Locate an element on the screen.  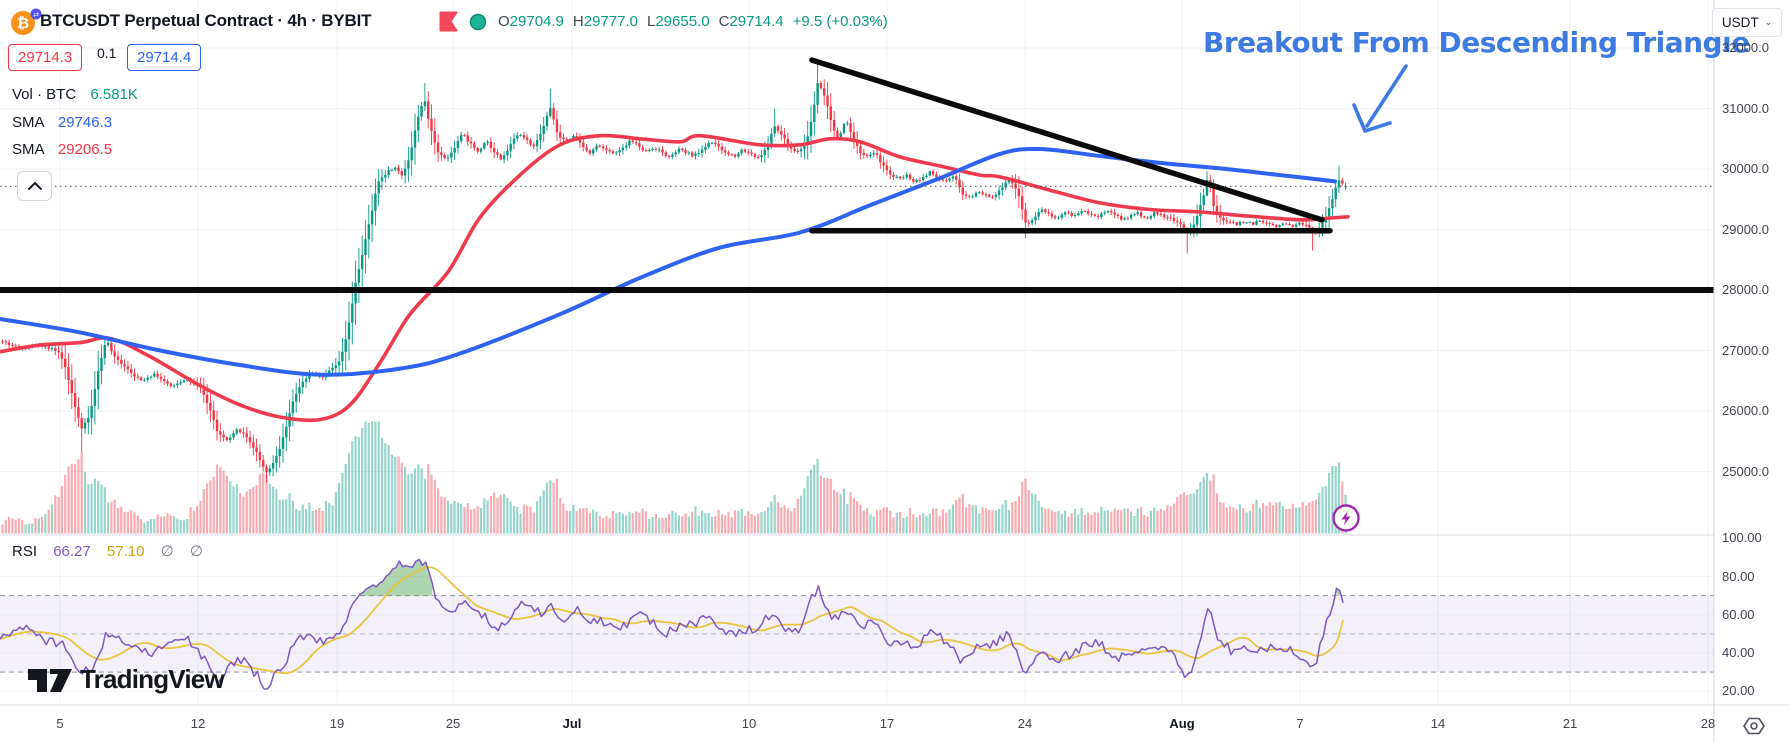
sma-slow-row: SMA 29206.5 is located at coordinates (62, 149).